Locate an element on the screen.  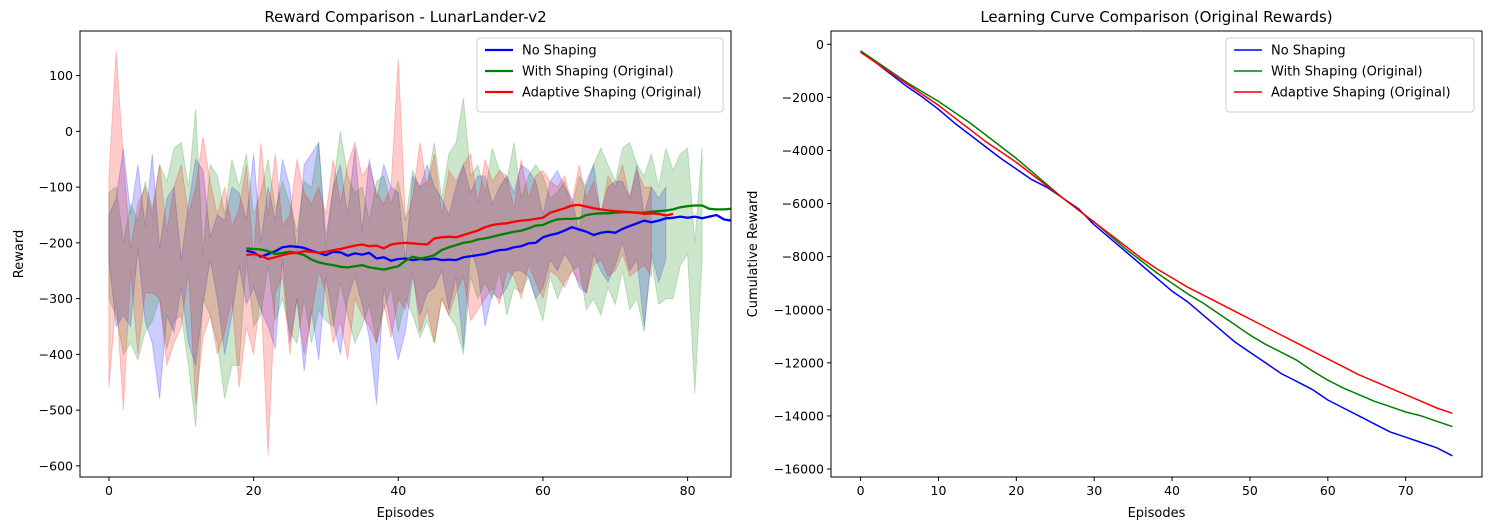
y-tick-label: −16000 is located at coordinates (799, 469).